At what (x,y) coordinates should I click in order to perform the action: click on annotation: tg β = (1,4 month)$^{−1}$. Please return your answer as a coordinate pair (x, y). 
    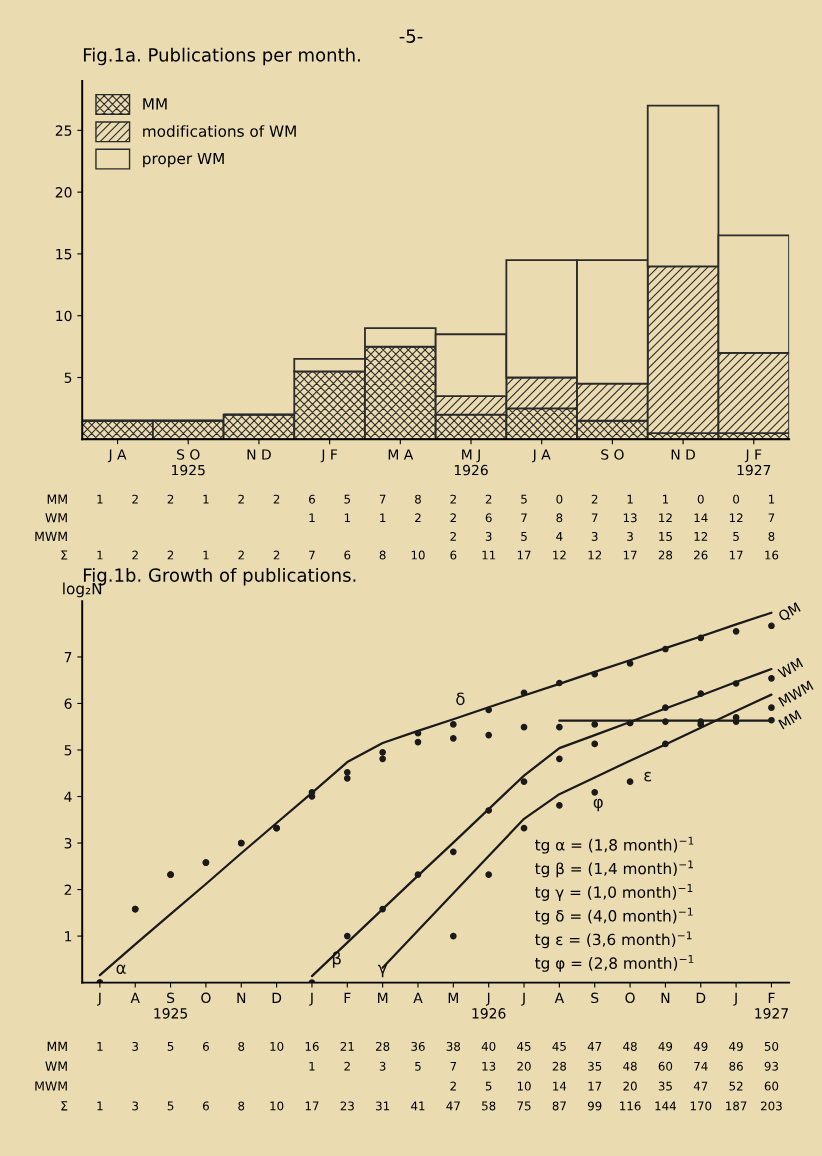
    Looking at the image, I should click on (614, 869).